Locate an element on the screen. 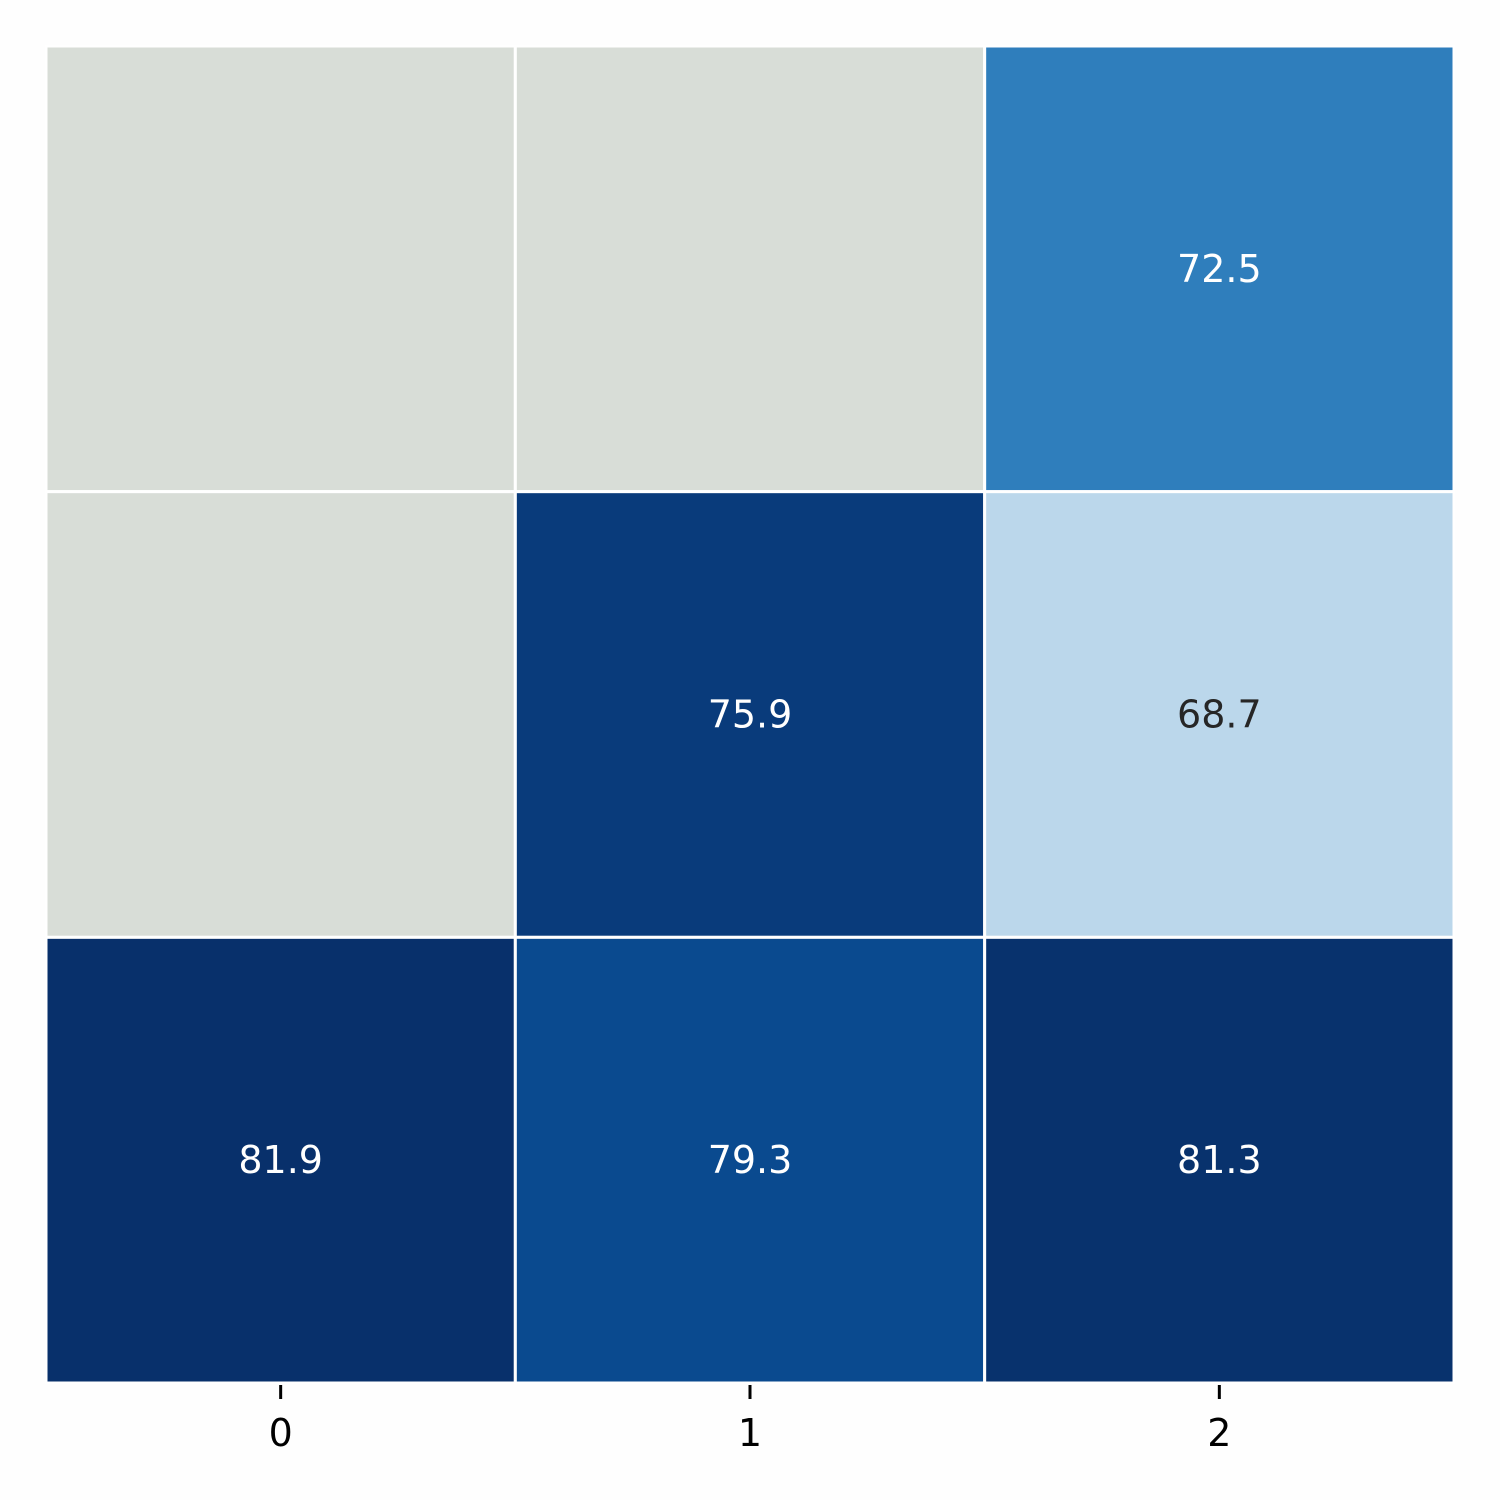 The height and width of the screenshot is (1500, 1500). heatmap-cell-r0-c0 is located at coordinates (280, 269).